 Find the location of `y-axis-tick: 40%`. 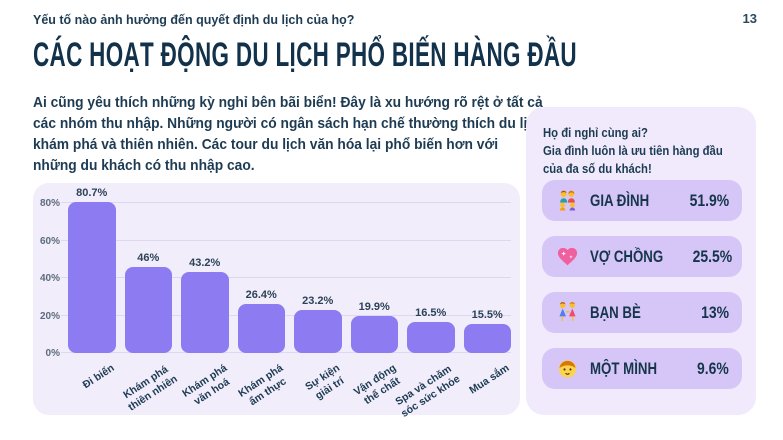

y-axis-tick: 40% is located at coordinates (49, 278).